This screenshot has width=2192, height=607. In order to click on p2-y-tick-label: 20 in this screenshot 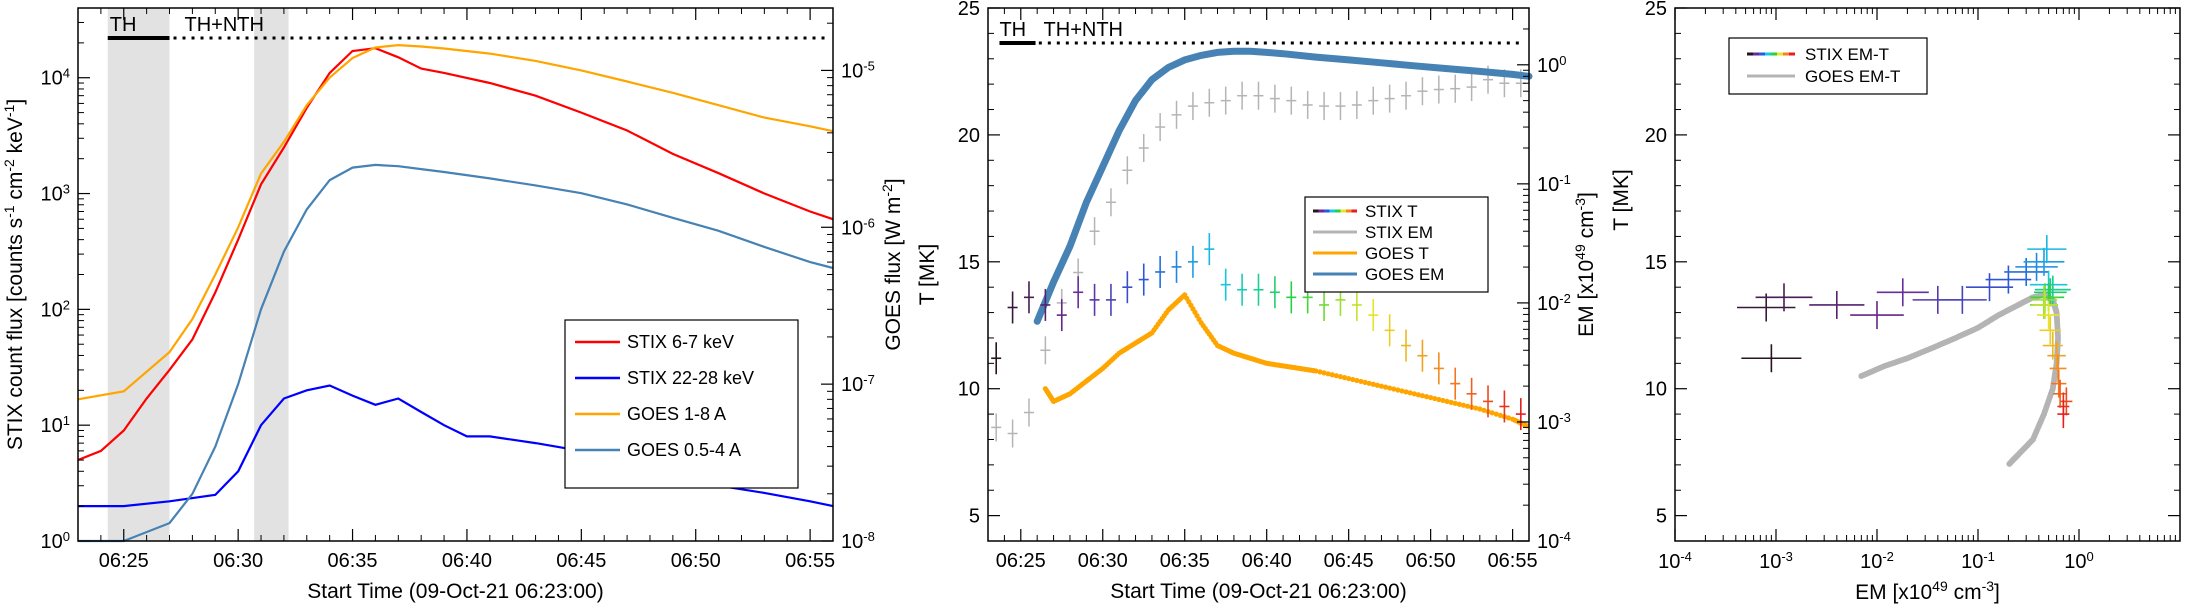, I will do `click(969, 136)`.